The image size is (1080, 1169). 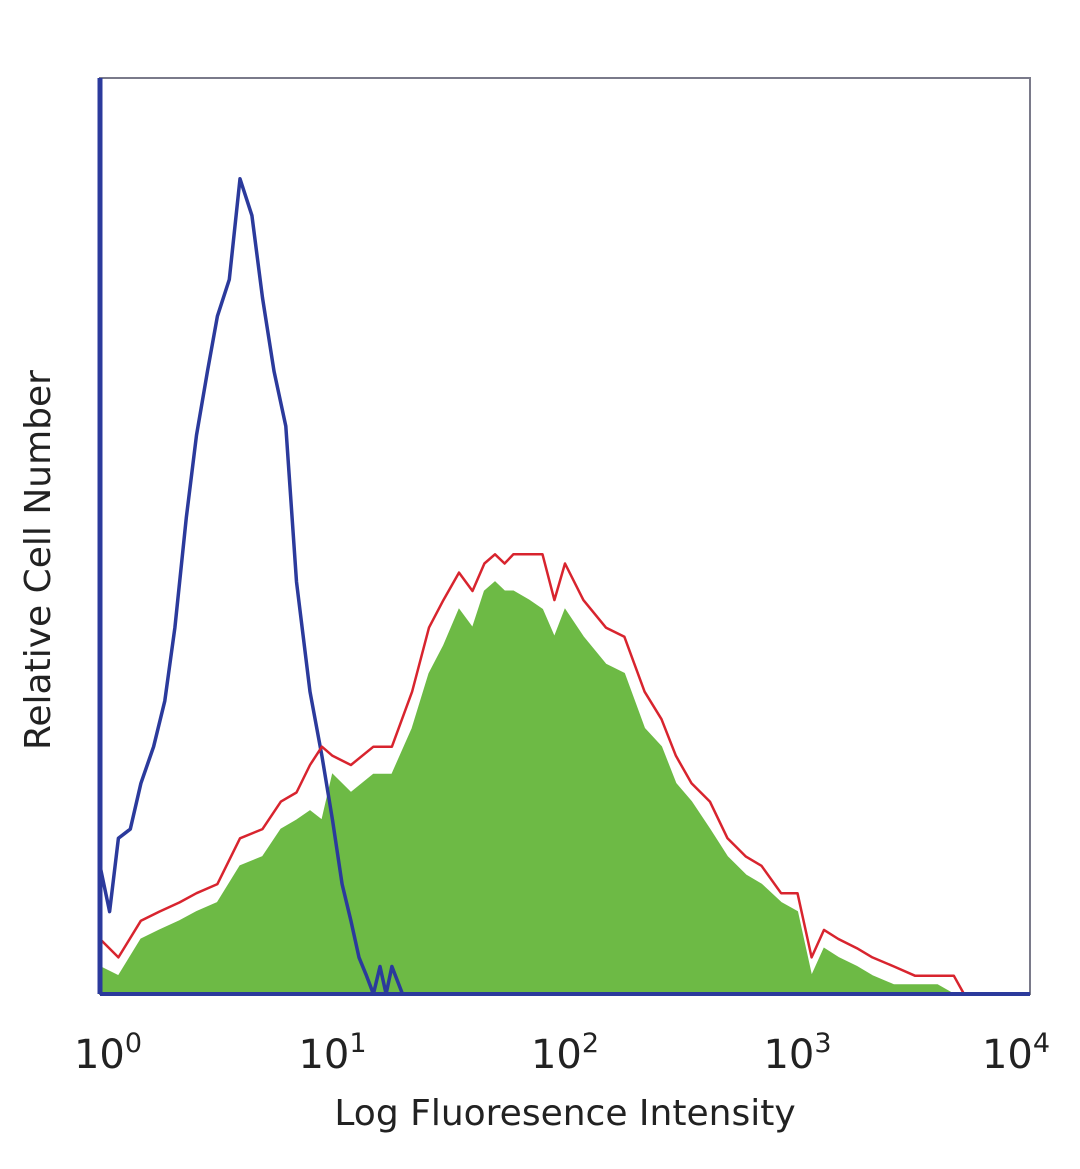 I want to click on y-axis-label: Relative Cell Number, so click(x=38, y=560).